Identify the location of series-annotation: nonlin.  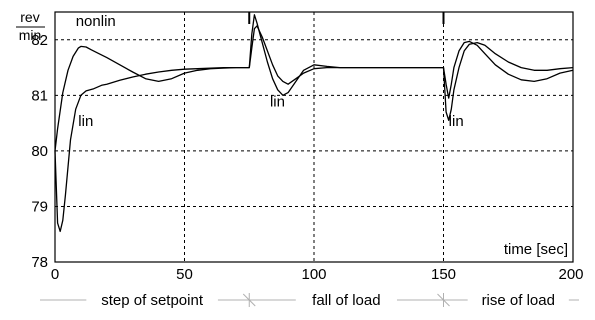
(96, 21).